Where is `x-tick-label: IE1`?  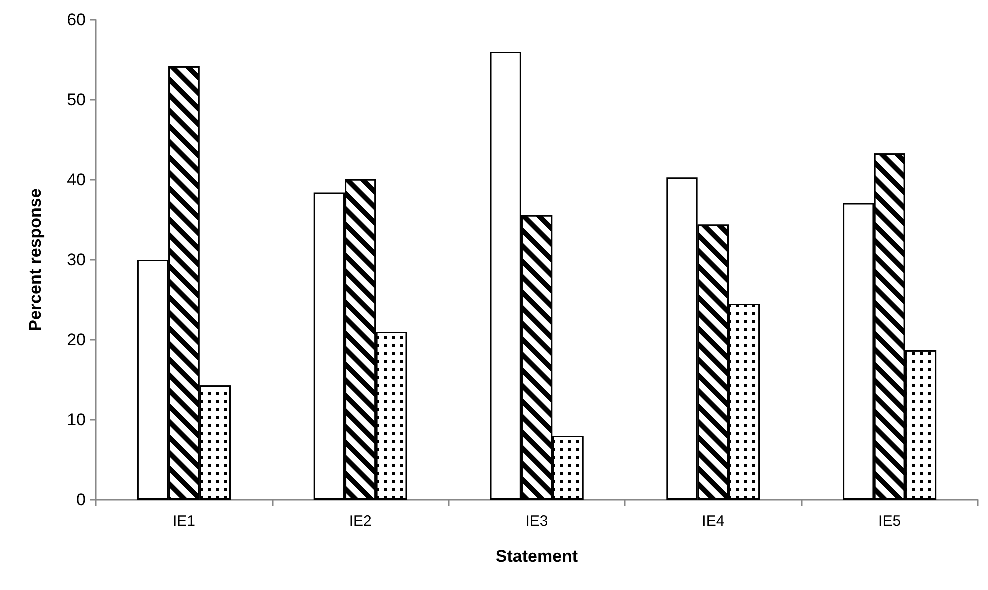
x-tick-label: IE1 is located at coordinates (184, 521).